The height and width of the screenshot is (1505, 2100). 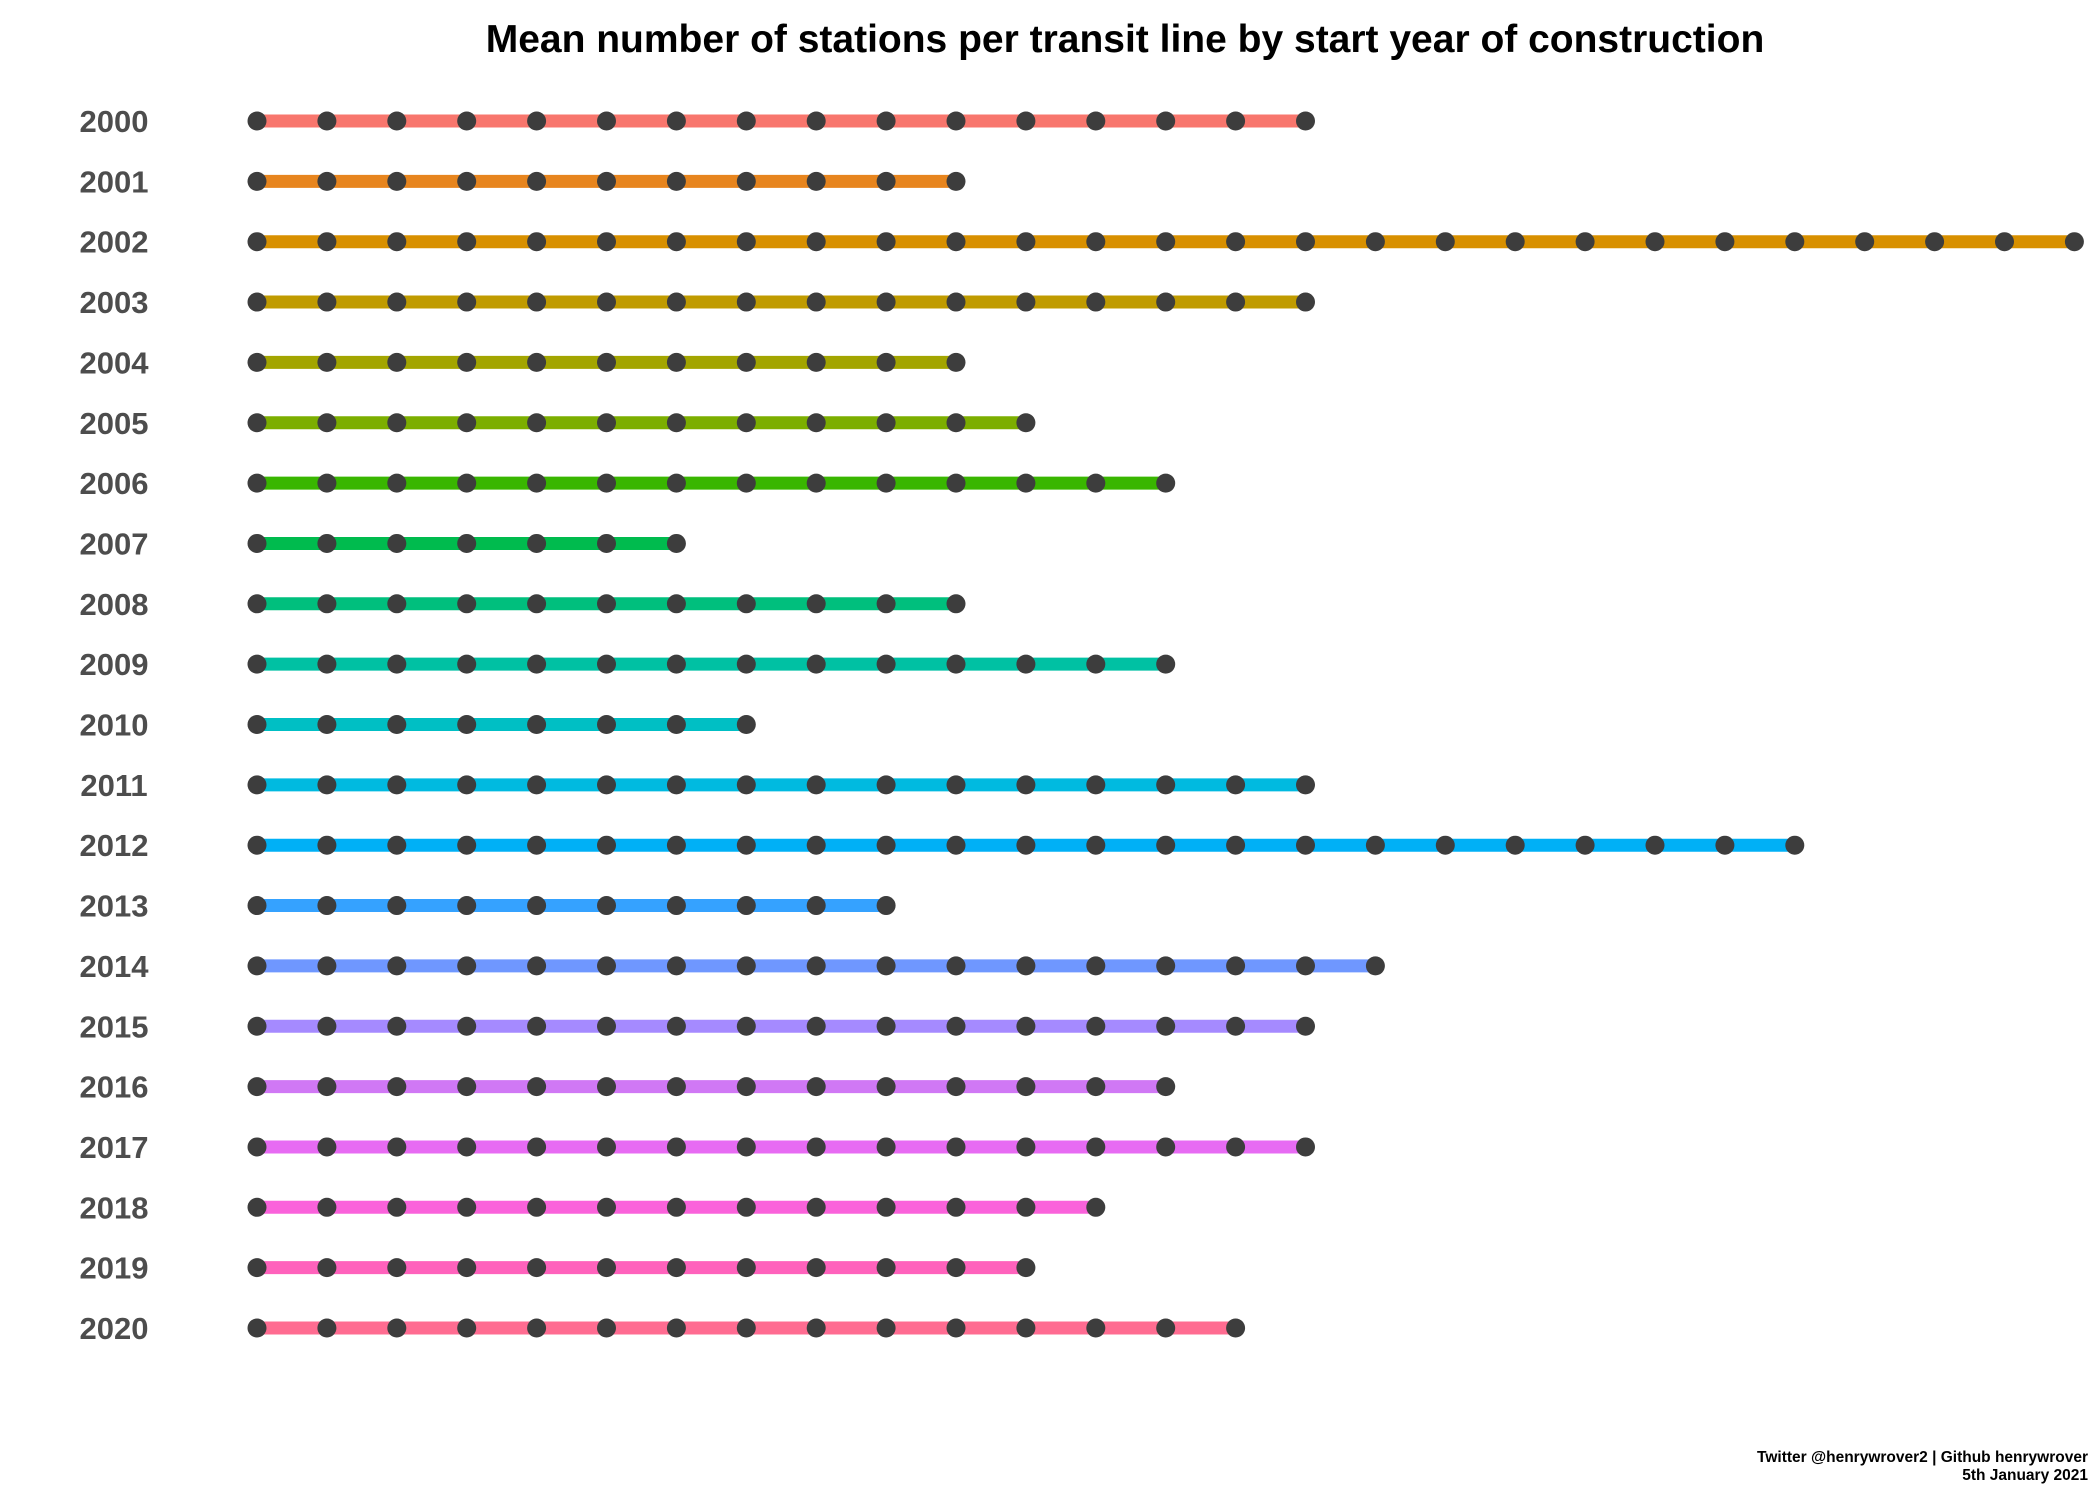 I want to click on caption-date: 5th January 2021, so click(x=2025, y=1475).